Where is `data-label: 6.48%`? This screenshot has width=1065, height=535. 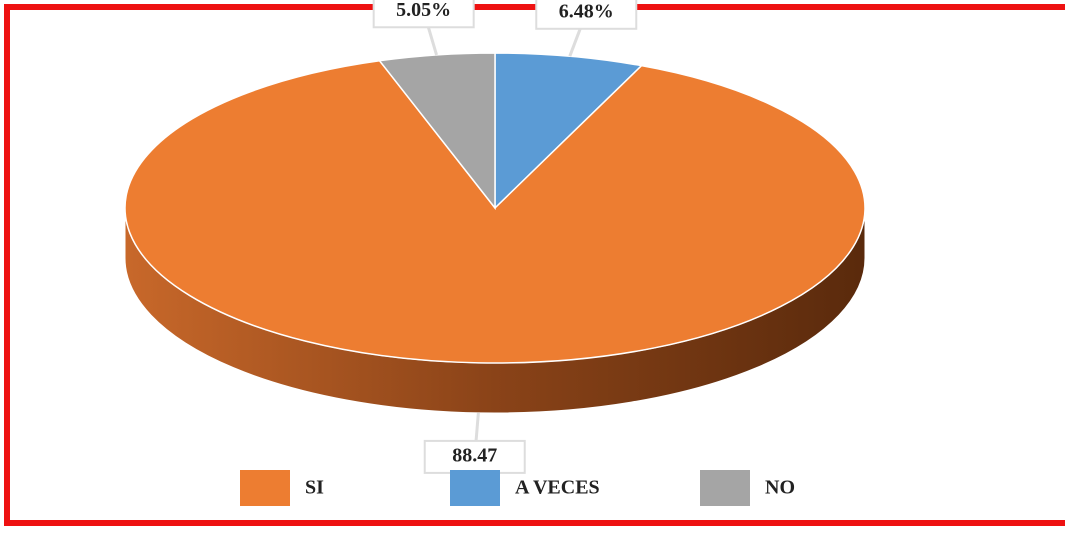 data-label: 6.48% is located at coordinates (586, 11).